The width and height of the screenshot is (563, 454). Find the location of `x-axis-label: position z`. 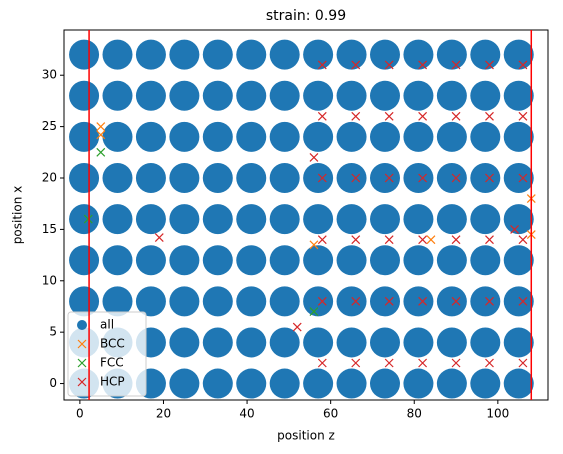

x-axis-label: position z is located at coordinates (306, 436).